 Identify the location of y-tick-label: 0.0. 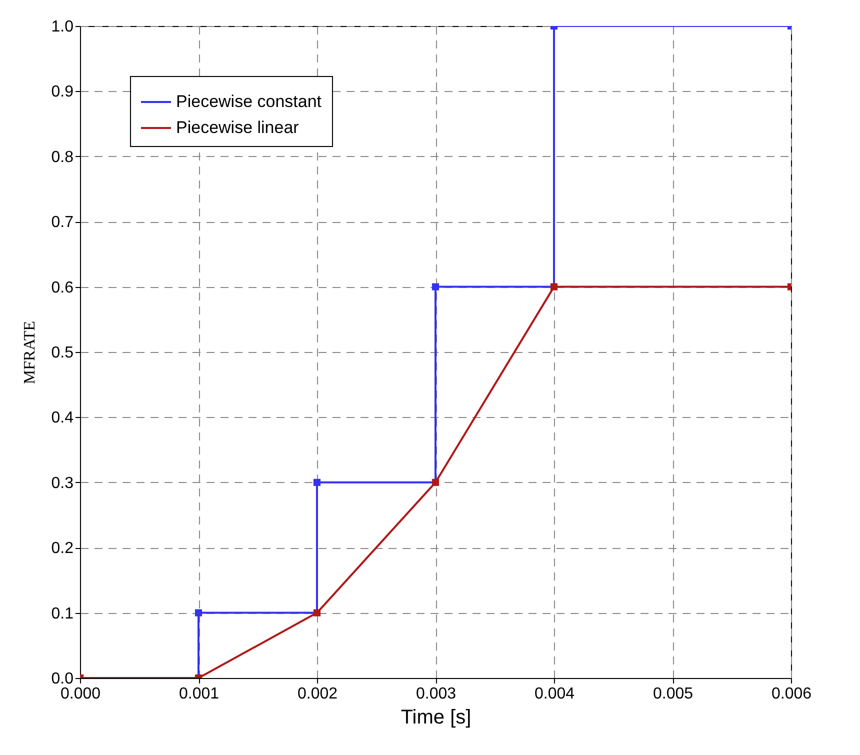
(62, 679).